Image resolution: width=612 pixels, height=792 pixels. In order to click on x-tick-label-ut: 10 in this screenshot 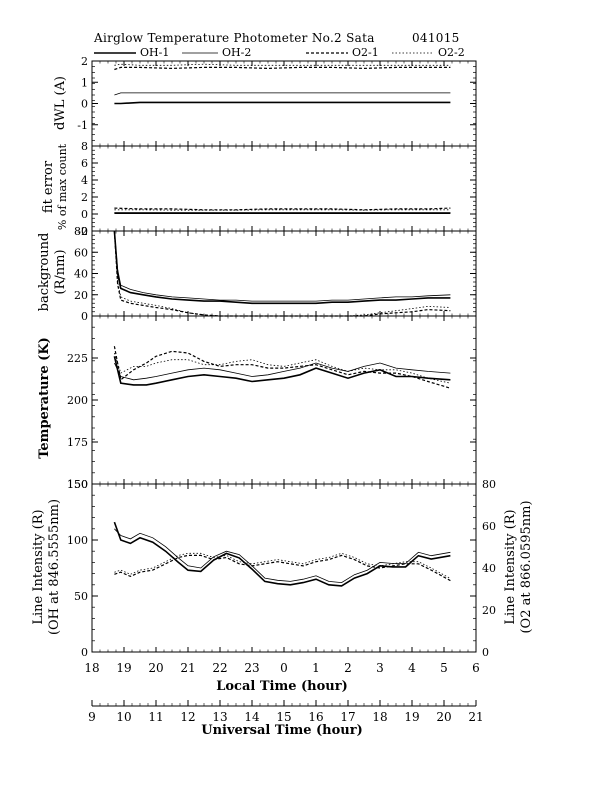, I will do `click(123, 717)`.